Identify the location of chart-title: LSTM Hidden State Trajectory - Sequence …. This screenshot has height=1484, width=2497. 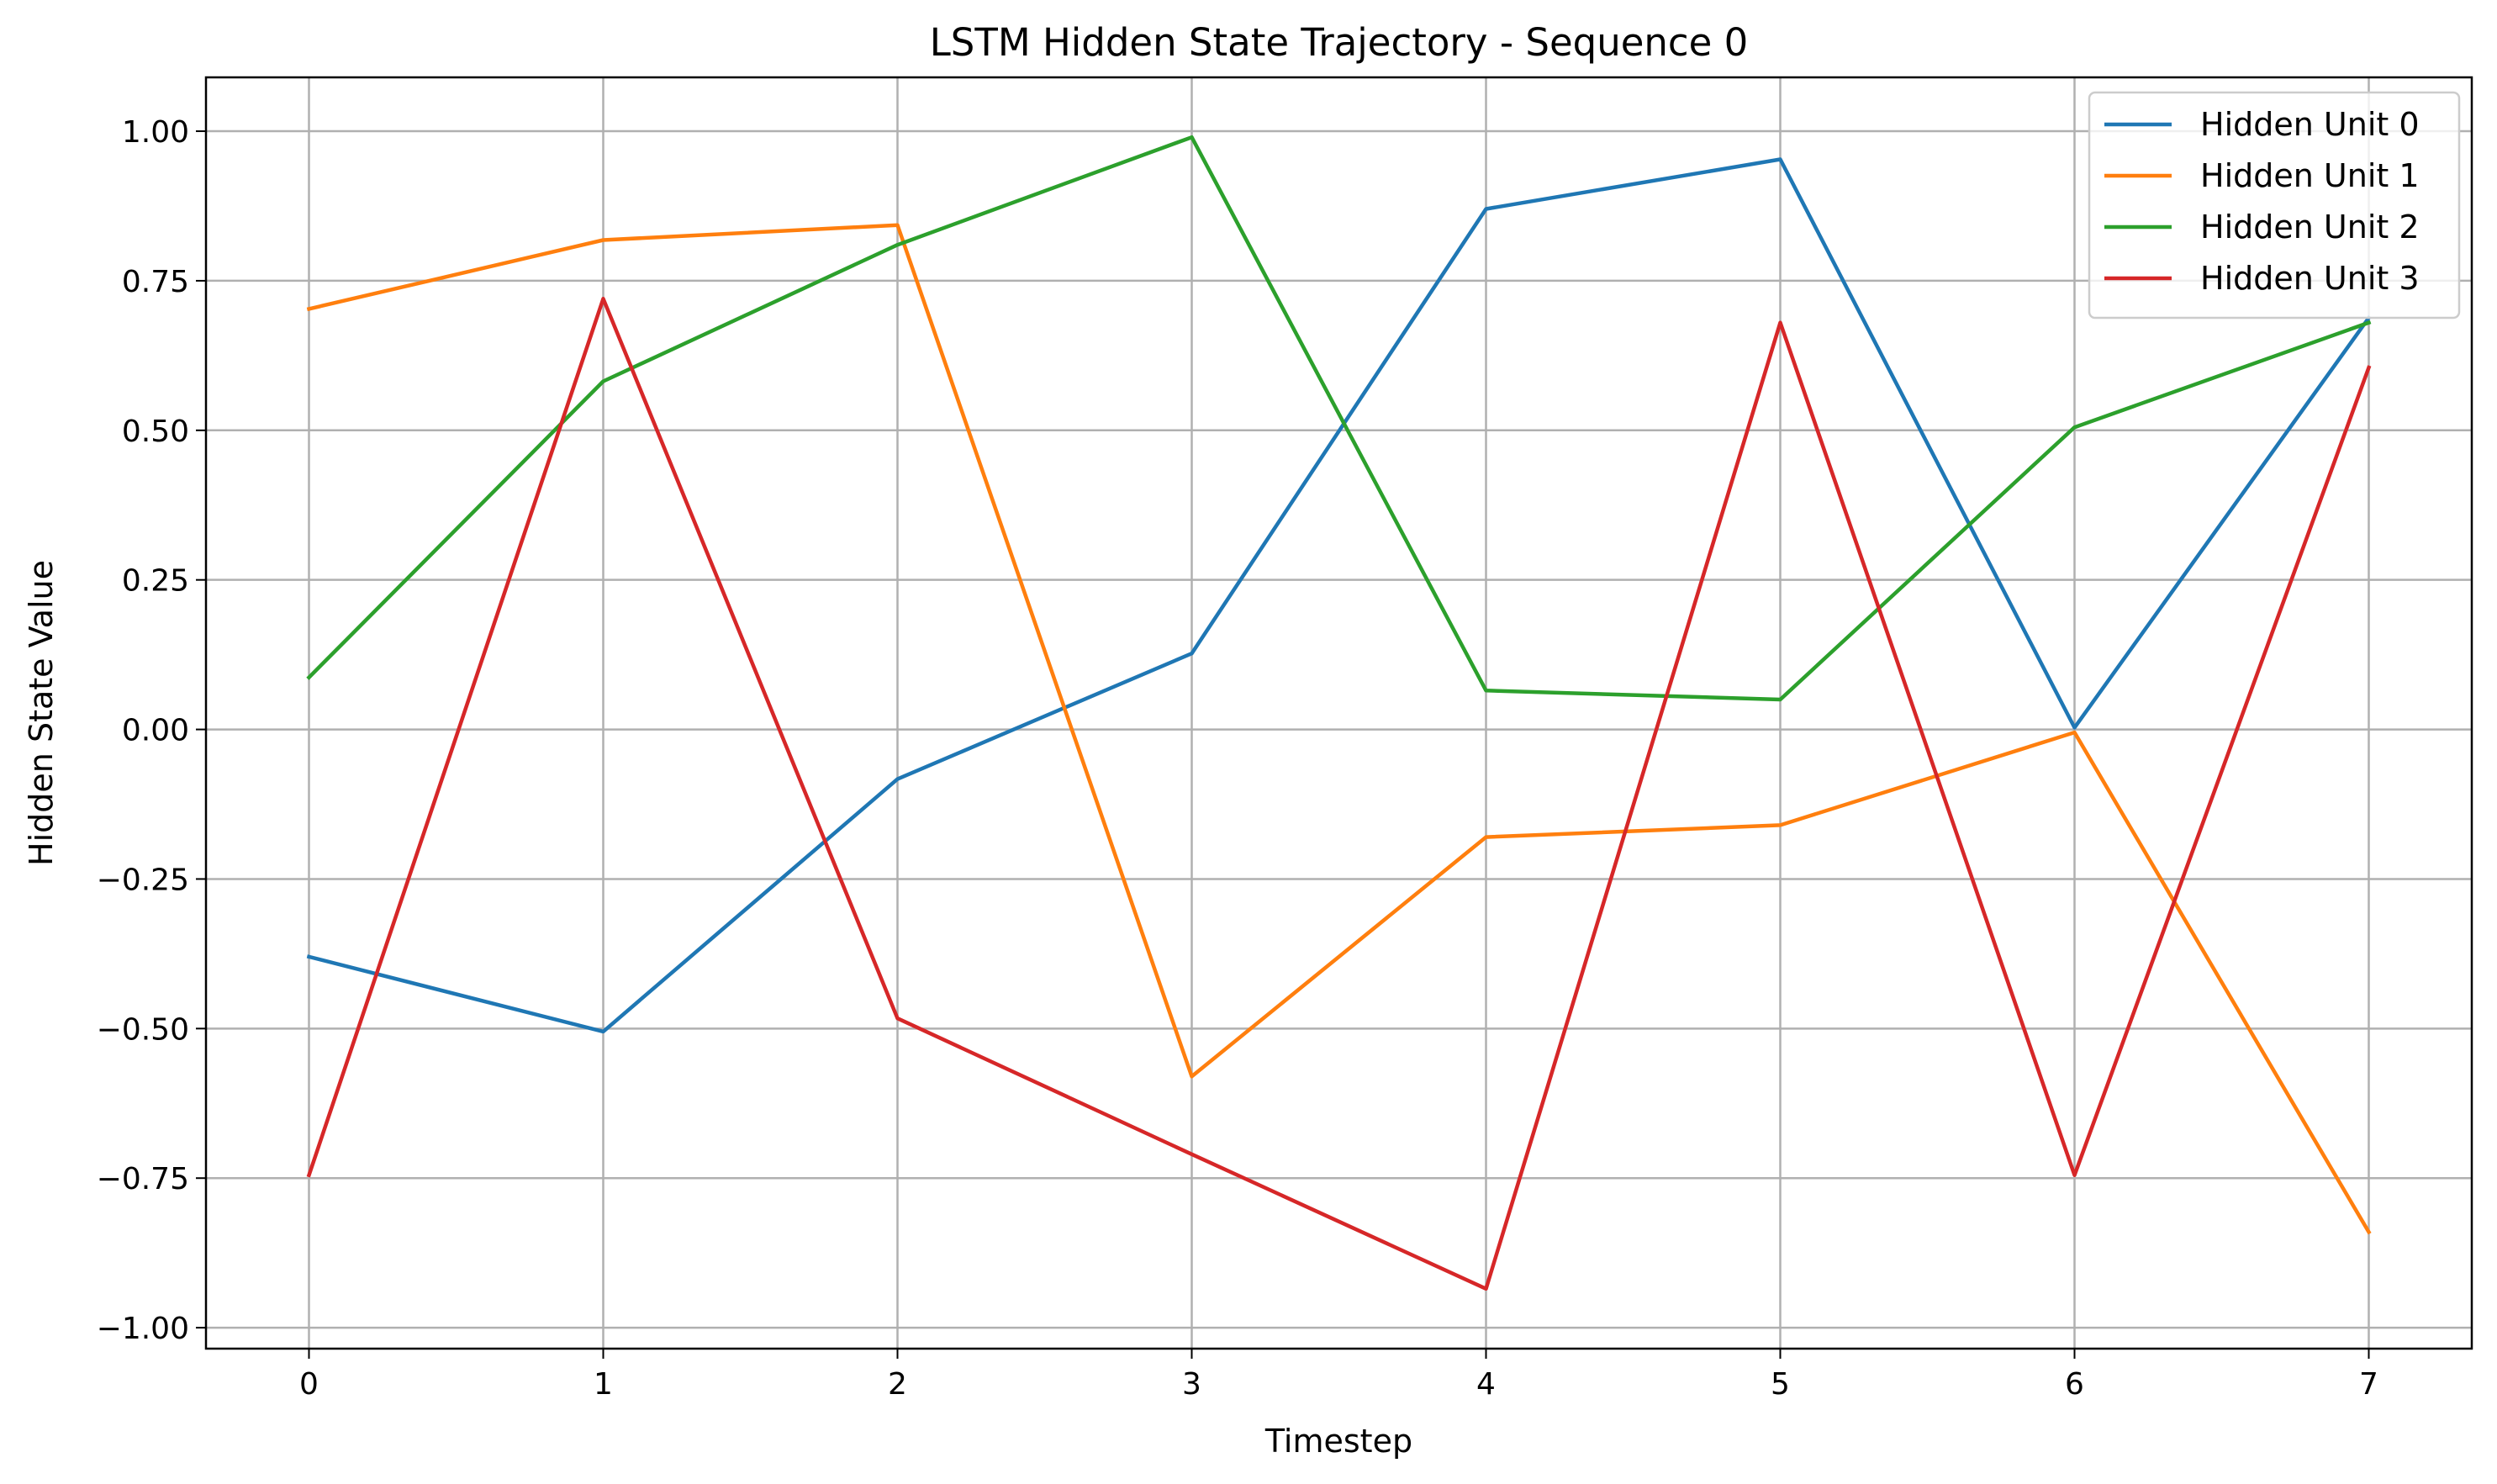
(1339, 42).